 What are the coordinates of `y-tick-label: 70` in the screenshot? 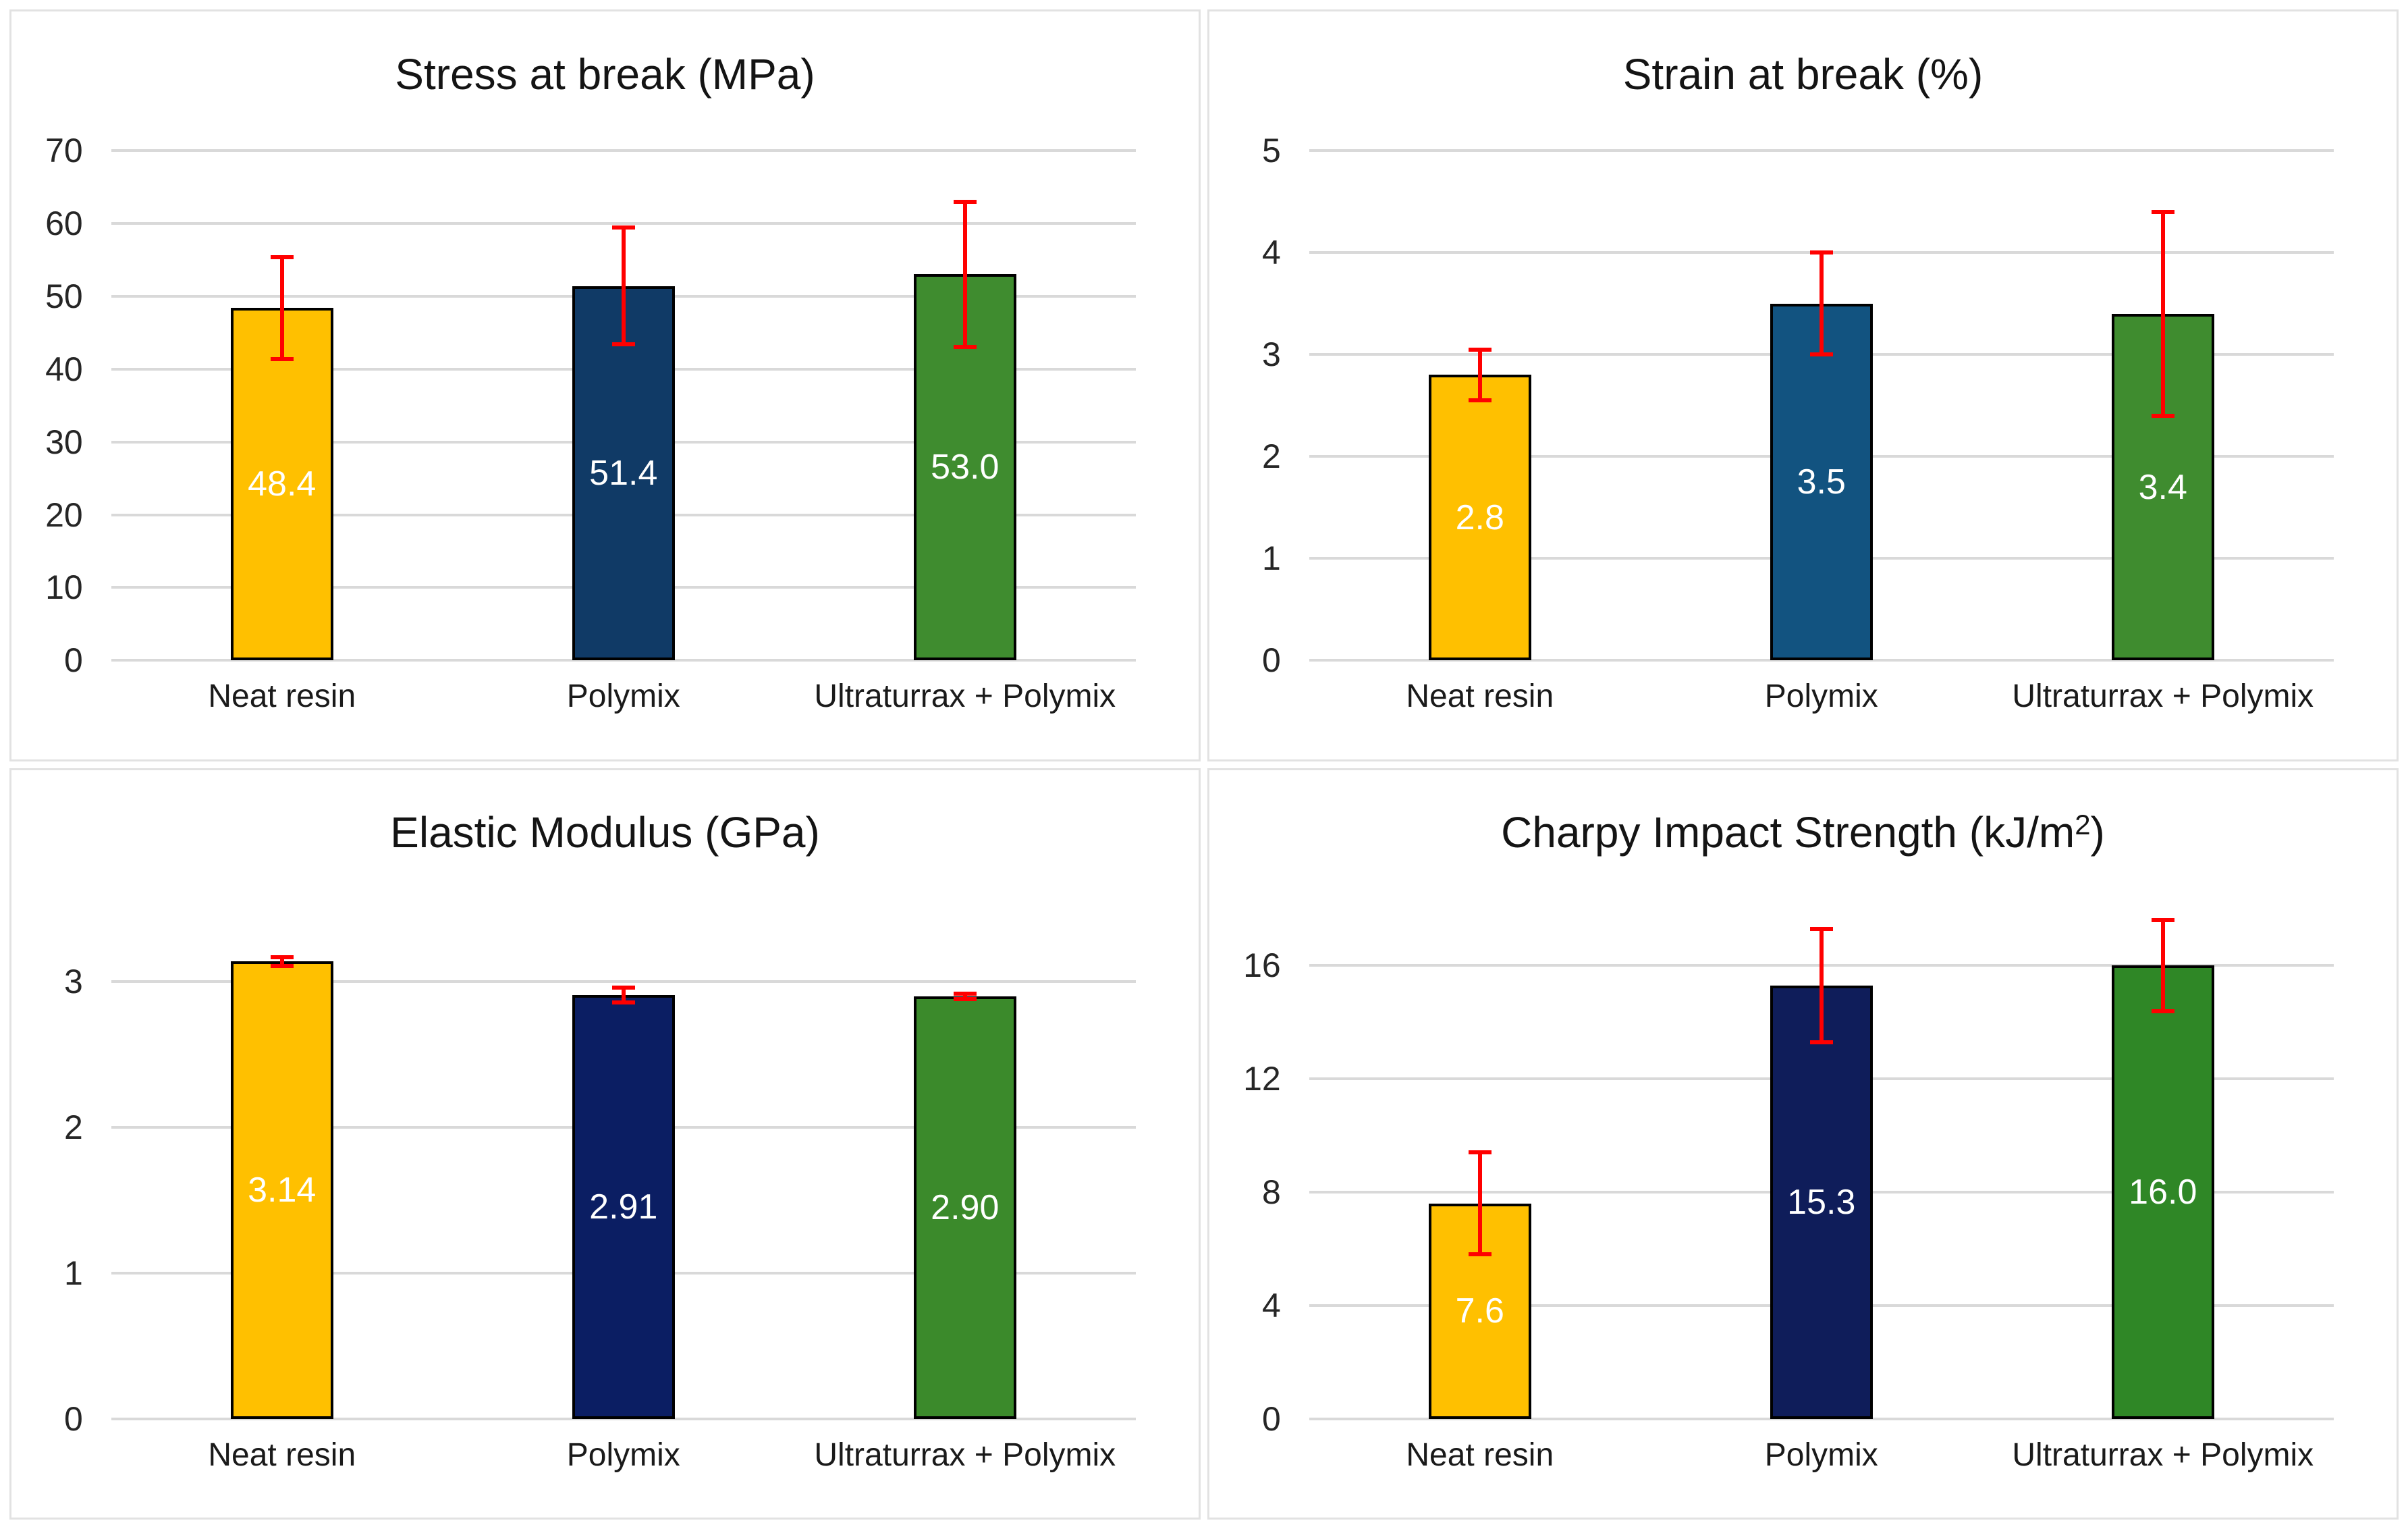 It's located at (64, 150).